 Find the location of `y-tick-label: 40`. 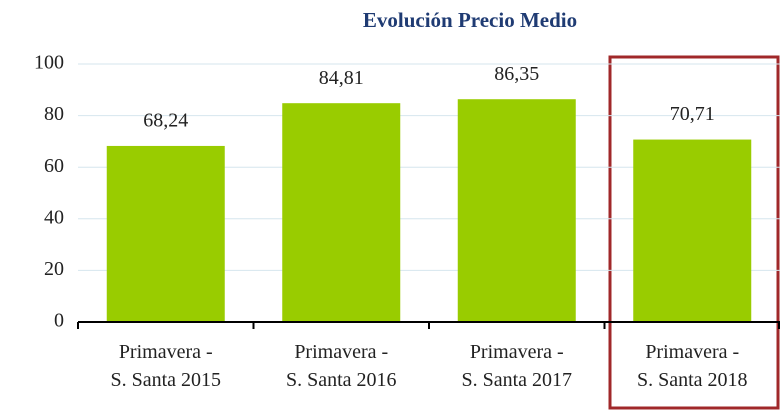

y-tick-label: 40 is located at coordinates (54, 217).